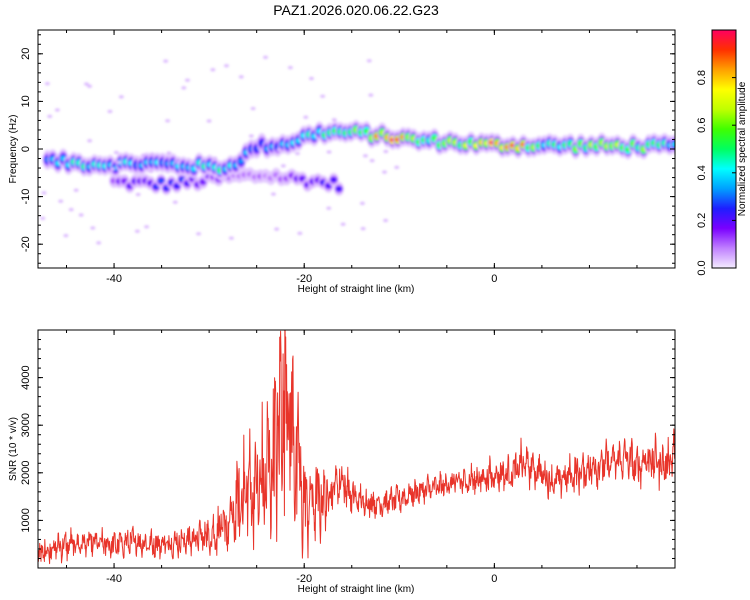  I want to click on colorbar-gradient, so click(724, 149).